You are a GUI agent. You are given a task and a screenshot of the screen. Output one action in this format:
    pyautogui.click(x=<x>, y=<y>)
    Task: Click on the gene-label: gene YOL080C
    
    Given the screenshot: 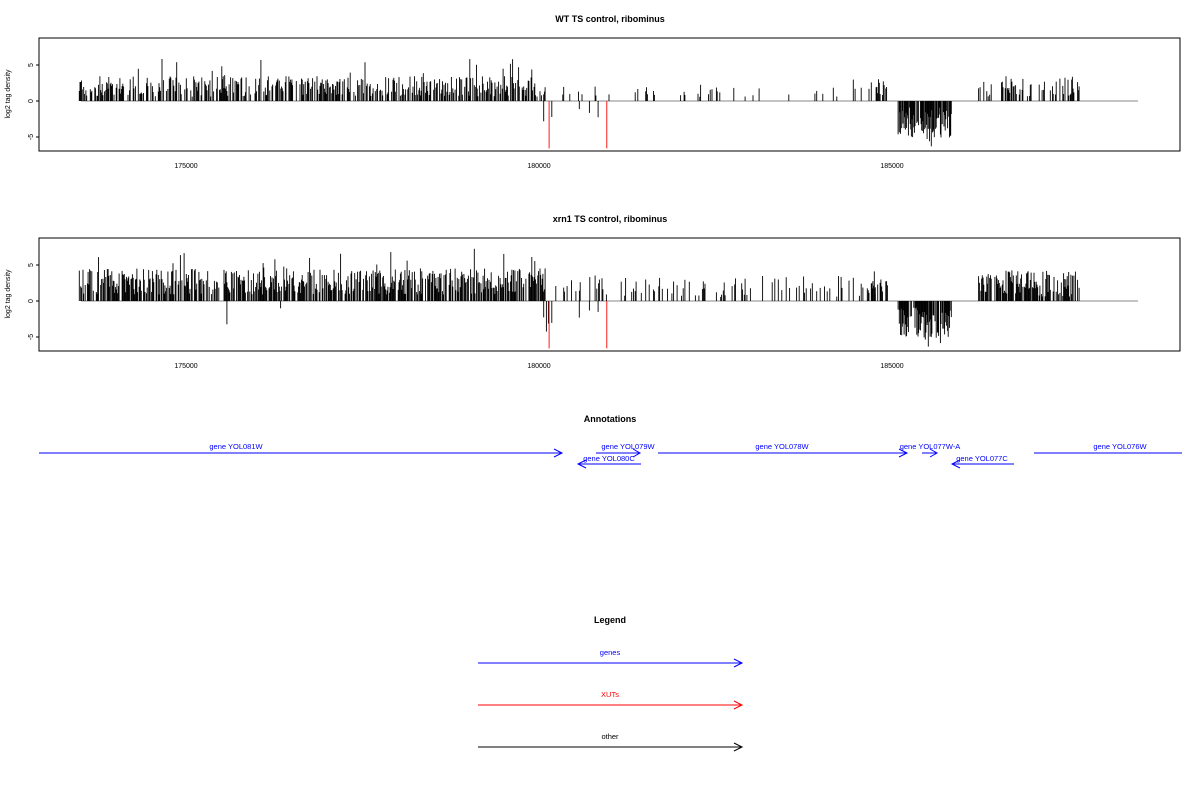 What is the action you would take?
    pyautogui.click(x=609, y=458)
    